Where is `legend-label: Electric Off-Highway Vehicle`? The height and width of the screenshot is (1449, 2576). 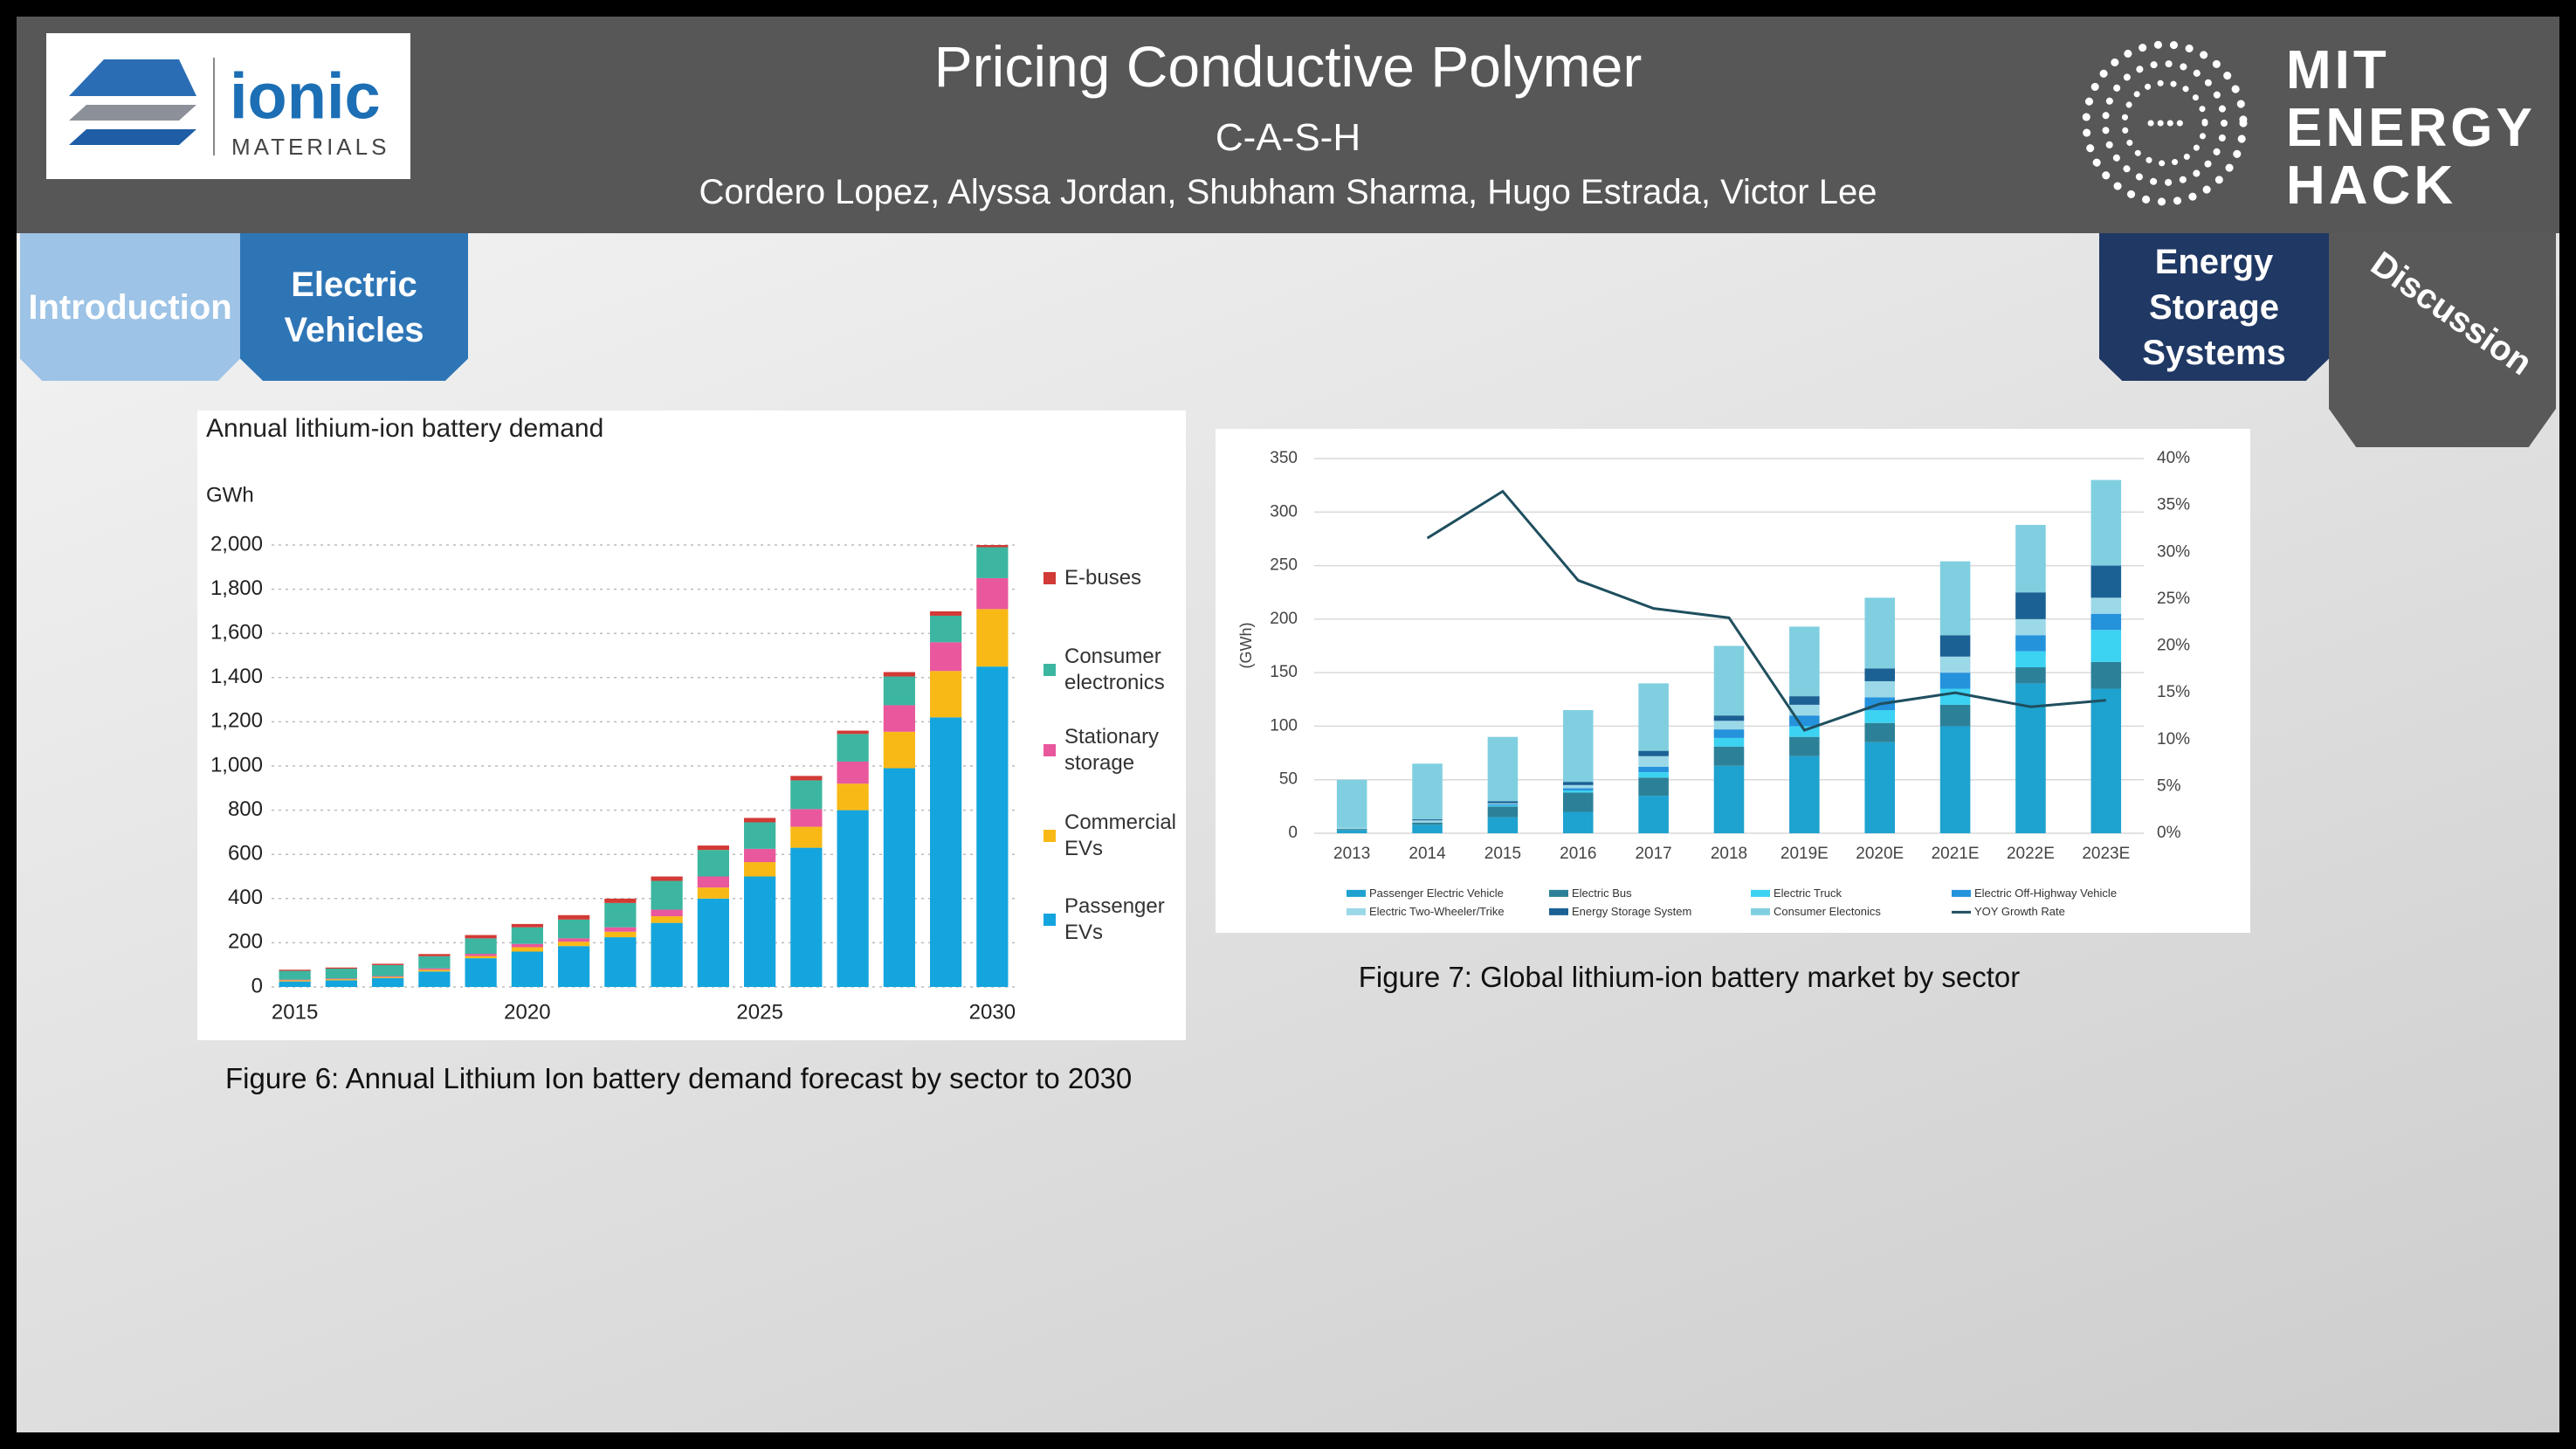 legend-label: Electric Off-Highway Vehicle is located at coordinates (2046, 893).